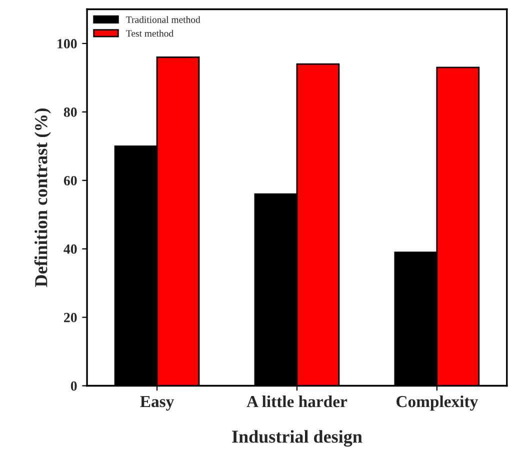 The height and width of the screenshot is (462, 512). I want to click on y-tick-label: 40, so click(70, 249).